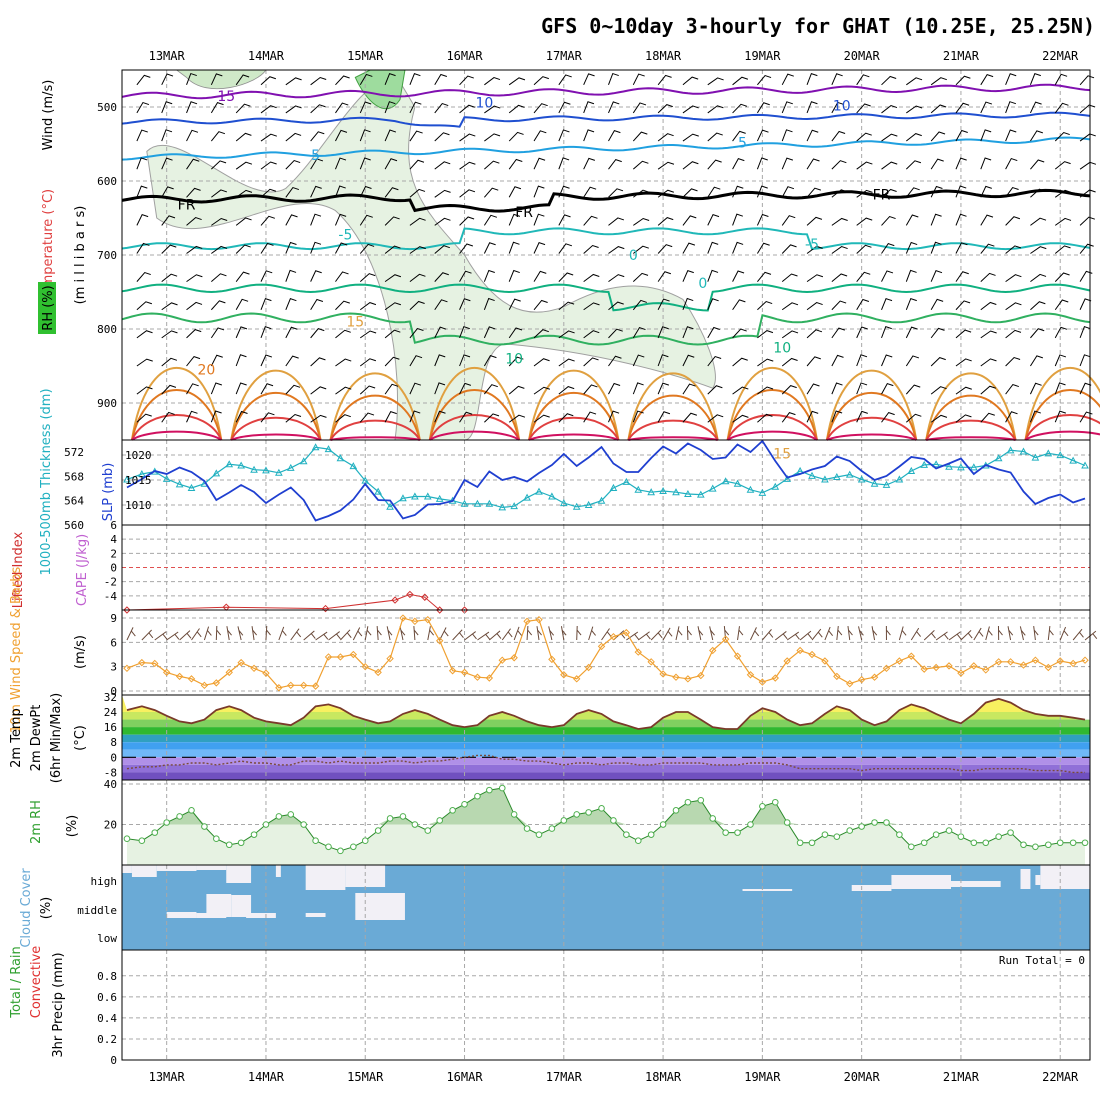 The image size is (1100, 1100). I want to click on y-tick-label: 0.4, so click(107, 1018).